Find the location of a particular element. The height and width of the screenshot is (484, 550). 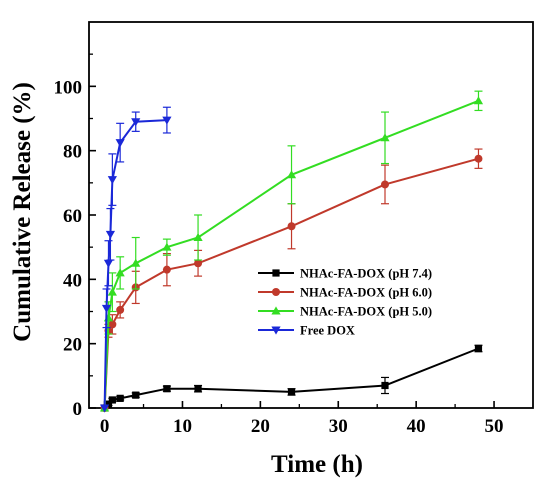

series-4-line is located at coordinates (135, 264).